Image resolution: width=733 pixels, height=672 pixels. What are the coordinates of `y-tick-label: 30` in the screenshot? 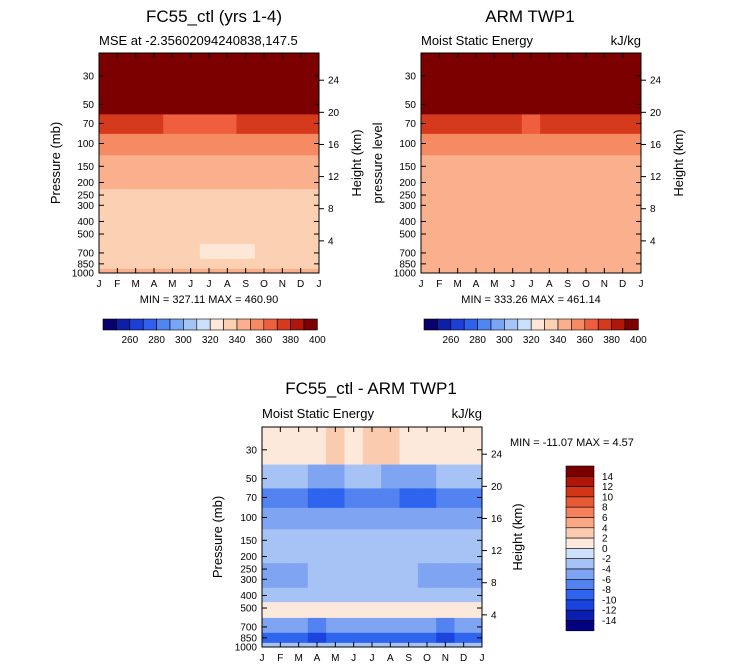 It's located at (252, 450).